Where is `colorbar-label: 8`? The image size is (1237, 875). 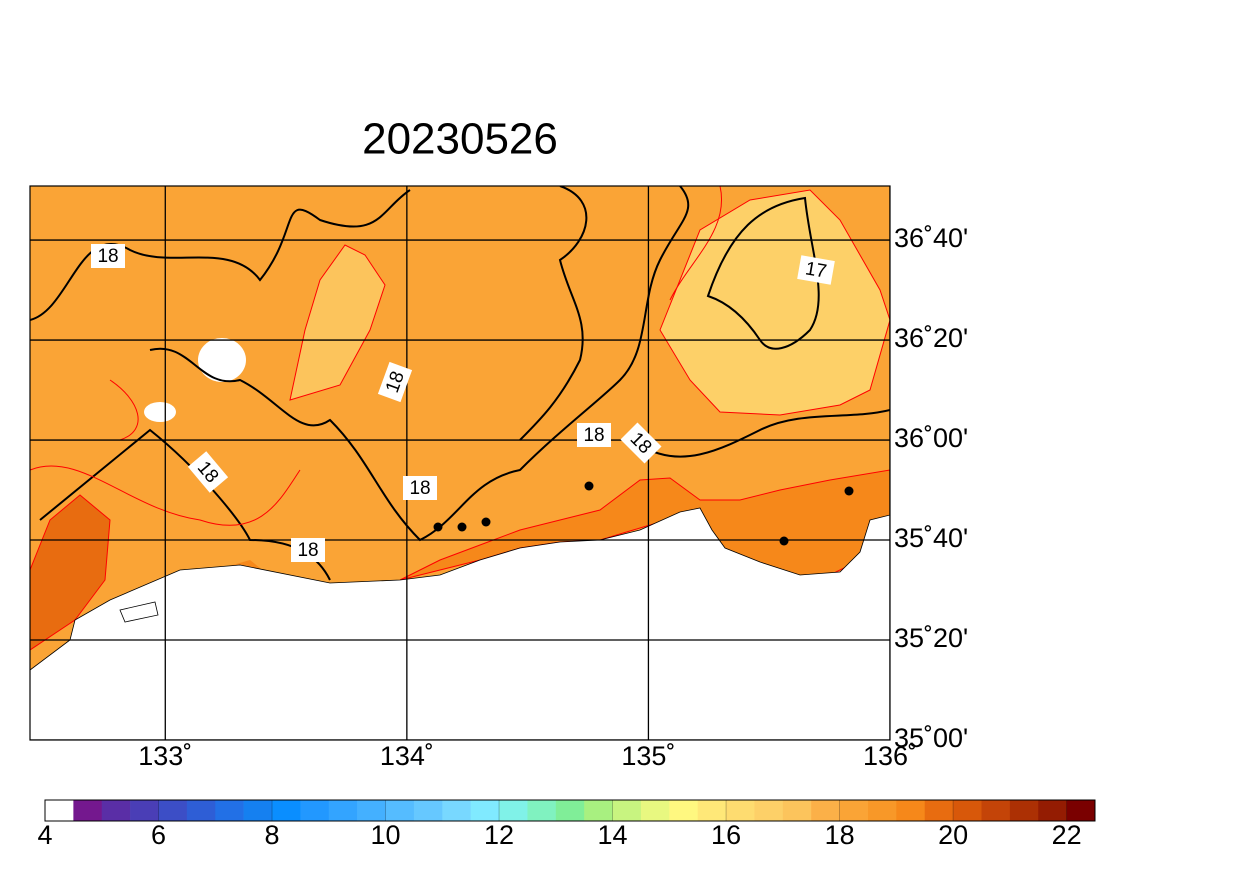
colorbar-label: 8 is located at coordinates (272, 835).